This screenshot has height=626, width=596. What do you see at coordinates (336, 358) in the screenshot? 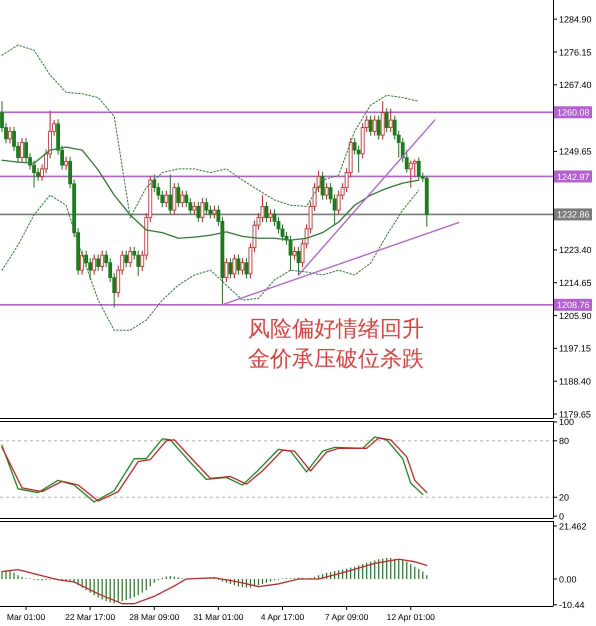
I see `annotation: 金价承压破位杀跌` at bounding box center [336, 358].